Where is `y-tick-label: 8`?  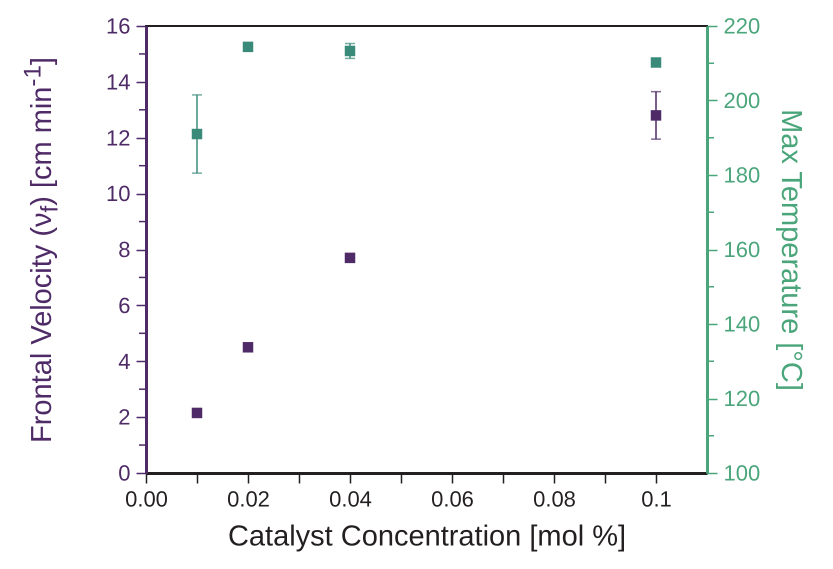 y-tick-label: 8 is located at coordinates (124, 249).